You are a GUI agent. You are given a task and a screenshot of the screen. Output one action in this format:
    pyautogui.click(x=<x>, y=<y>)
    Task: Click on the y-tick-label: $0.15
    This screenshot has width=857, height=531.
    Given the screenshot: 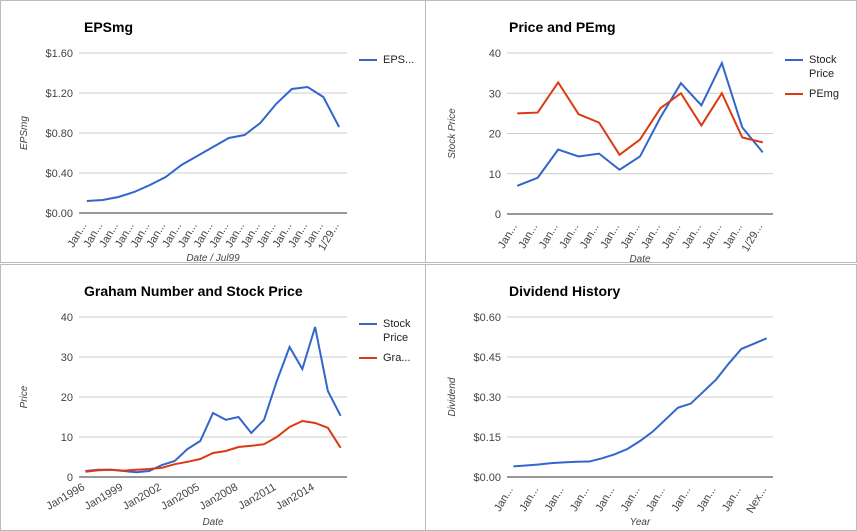 What is the action you would take?
    pyautogui.click(x=487, y=438)
    